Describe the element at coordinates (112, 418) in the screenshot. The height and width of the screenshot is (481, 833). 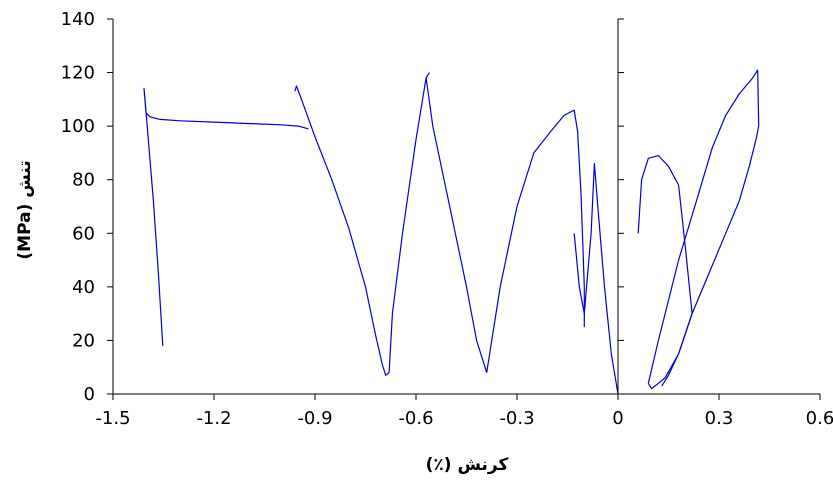
I see `x-tick-label: -1.5` at that location.